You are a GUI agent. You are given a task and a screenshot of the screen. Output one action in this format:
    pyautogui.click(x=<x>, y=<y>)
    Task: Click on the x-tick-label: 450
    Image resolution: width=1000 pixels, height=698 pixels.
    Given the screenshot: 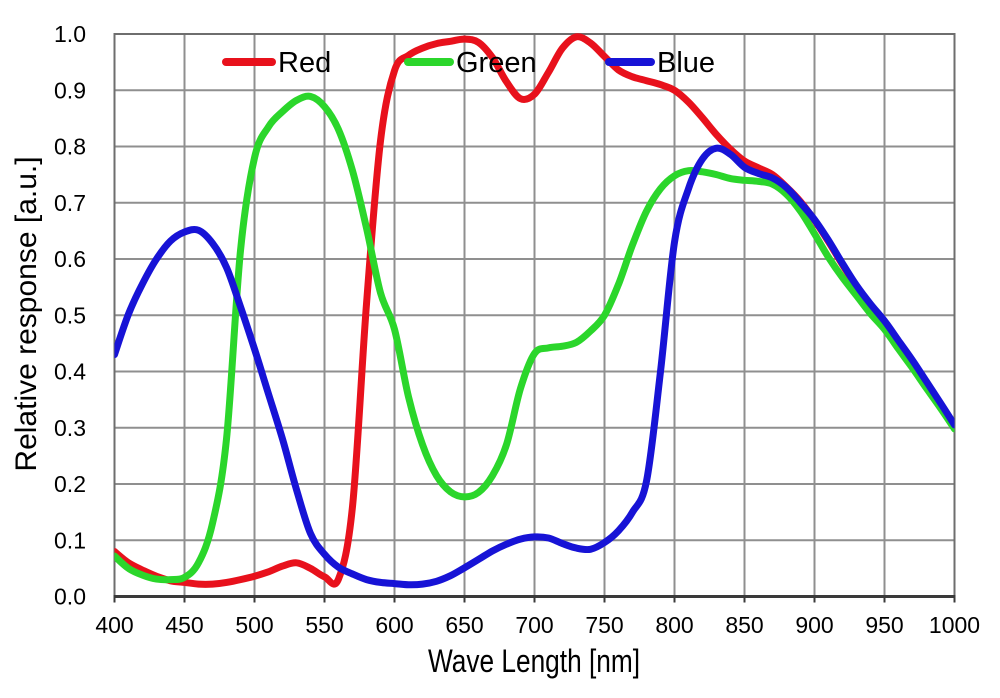 What is the action you would take?
    pyautogui.click(x=184, y=625)
    